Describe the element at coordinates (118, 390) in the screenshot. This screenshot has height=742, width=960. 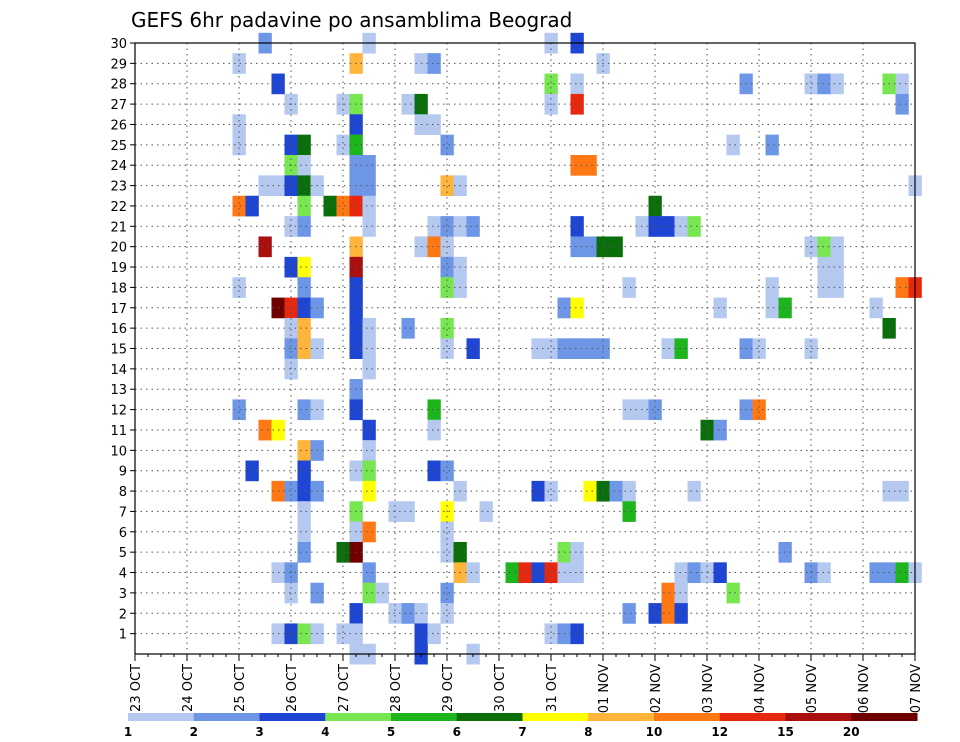
I see `y-tick-label: 13` at that location.